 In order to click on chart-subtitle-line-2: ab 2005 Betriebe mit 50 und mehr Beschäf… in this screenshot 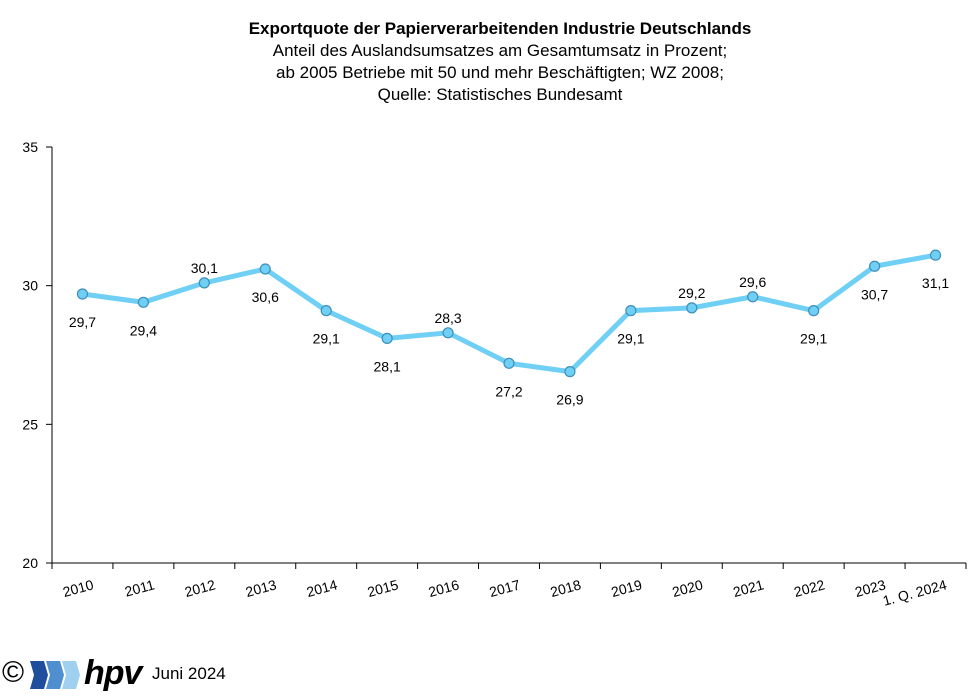, I will do `click(500, 72)`.